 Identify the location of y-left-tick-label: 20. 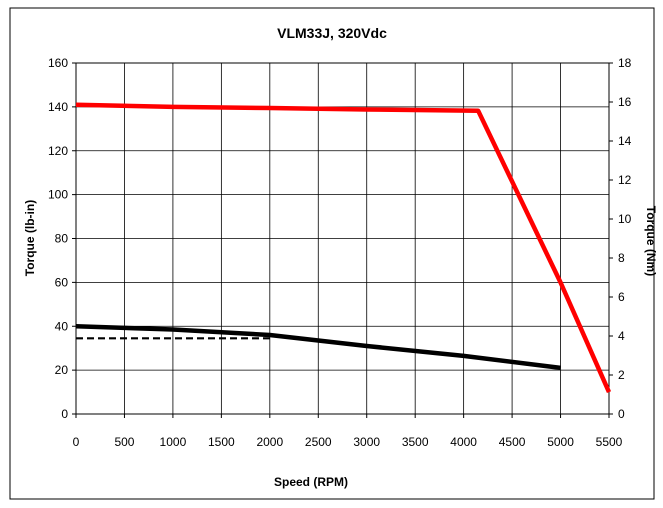
(62, 370).